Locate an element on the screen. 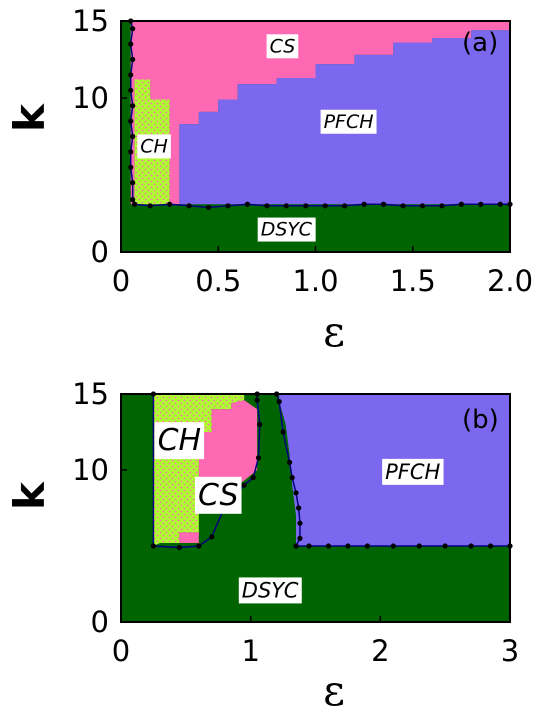 This screenshot has height=713, width=538. panel-a-region-label-cs: CS is located at coordinates (283, 46).